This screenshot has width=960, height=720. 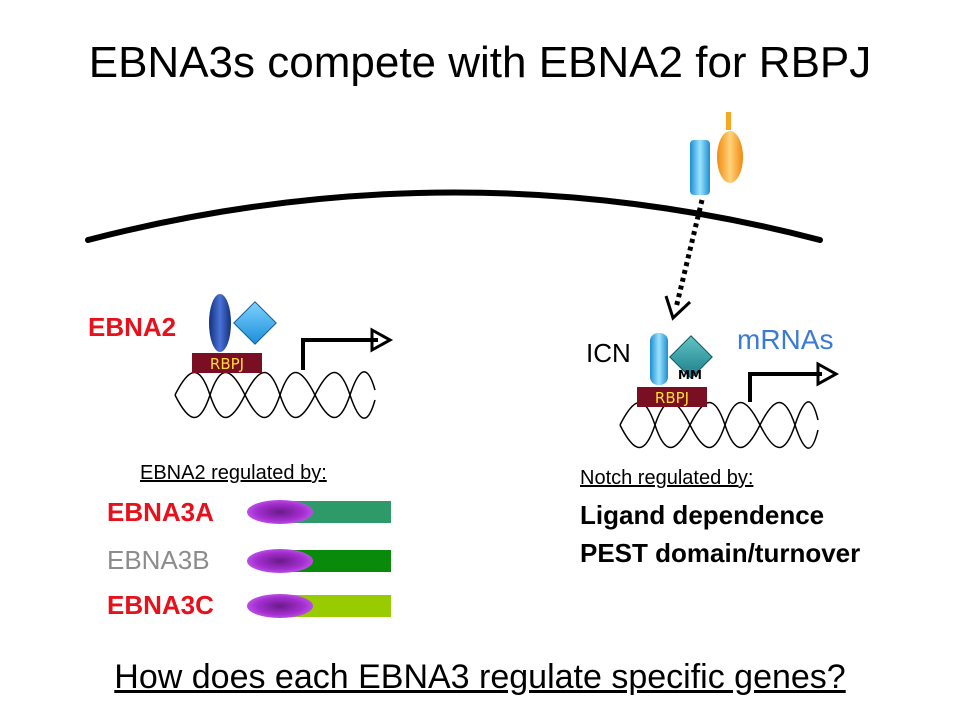 What do you see at coordinates (678, 308) in the screenshot?
I see `cleavage-arrow-head-icon` at bounding box center [678, 308].